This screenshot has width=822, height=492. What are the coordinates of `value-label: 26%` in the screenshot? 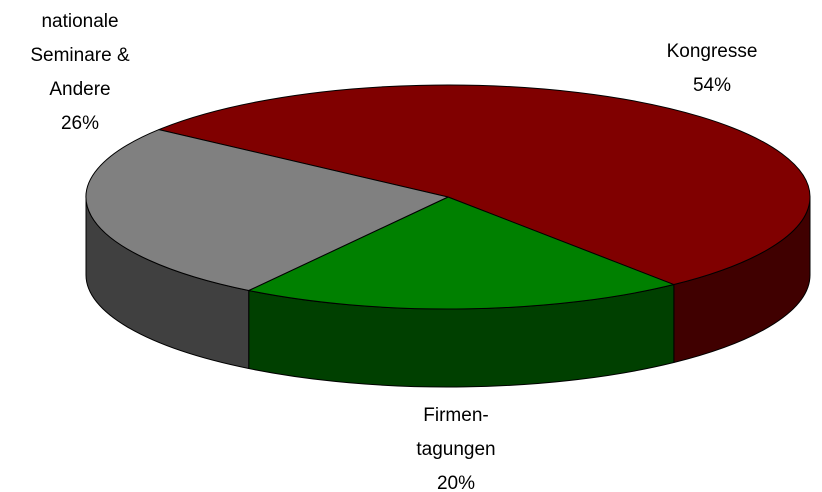 It's located at (80, 123).